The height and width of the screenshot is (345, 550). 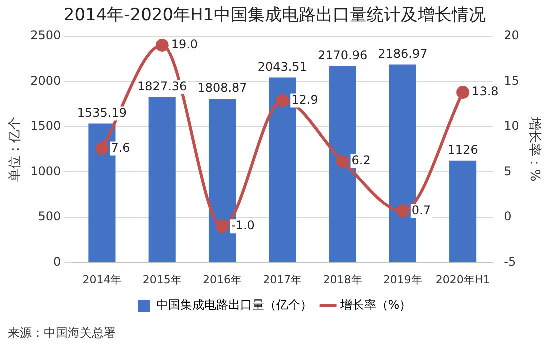 I want to click on y2-tick-label: 15, so click(x=512, y=81).